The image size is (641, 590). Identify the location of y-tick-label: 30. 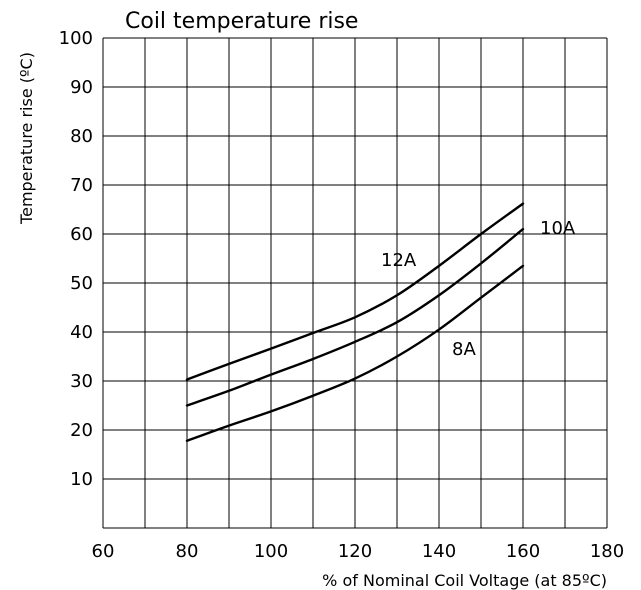
(81, 381).